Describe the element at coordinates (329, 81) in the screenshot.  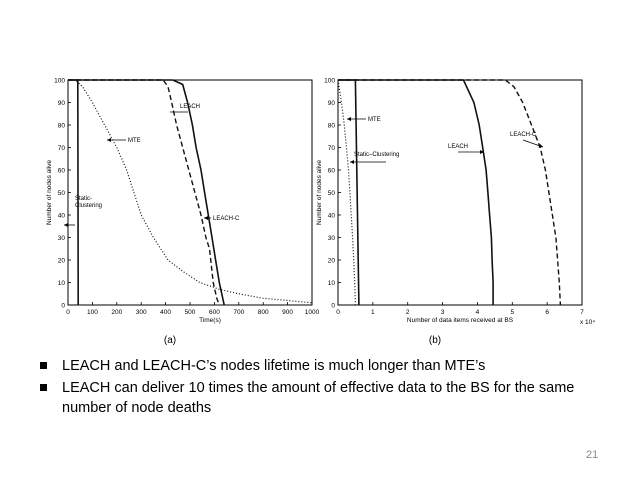
I see `chart-b-y-tick-label: 100` at that location.